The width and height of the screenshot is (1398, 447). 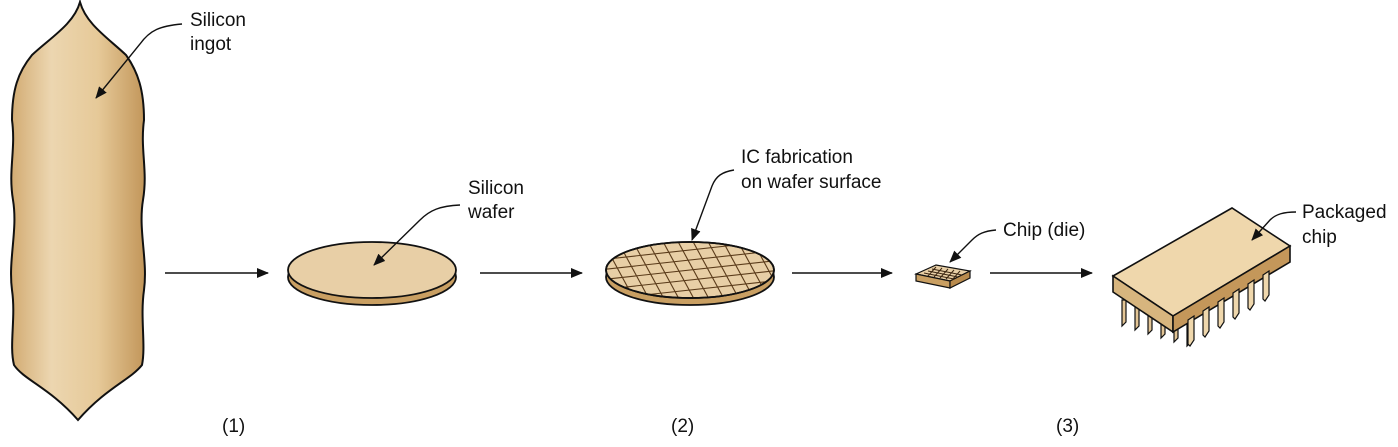 What do you see at coordinates (211, 44) in the screenshot?
I see `ingot-label-line2: ingot` at bounding box center [211, 44].